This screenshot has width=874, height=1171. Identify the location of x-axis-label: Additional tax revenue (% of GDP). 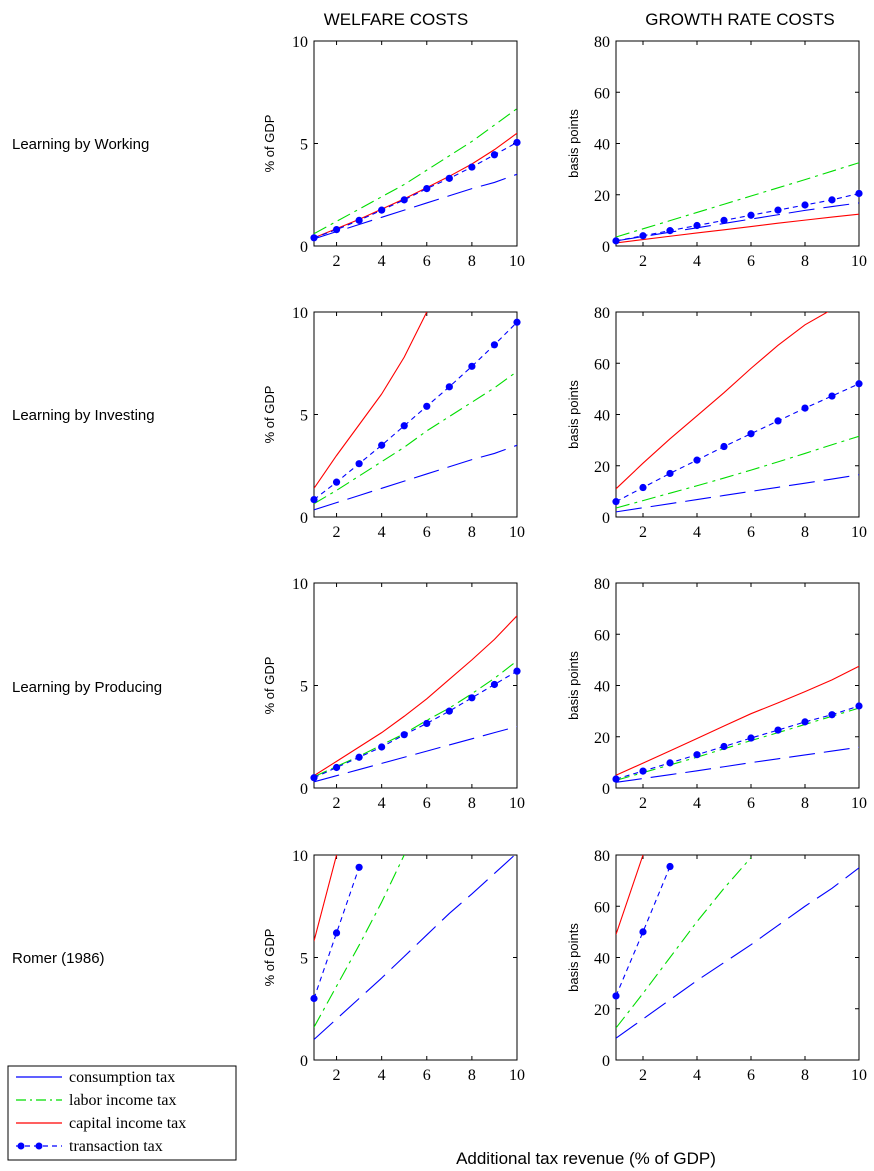
(586, 1158).